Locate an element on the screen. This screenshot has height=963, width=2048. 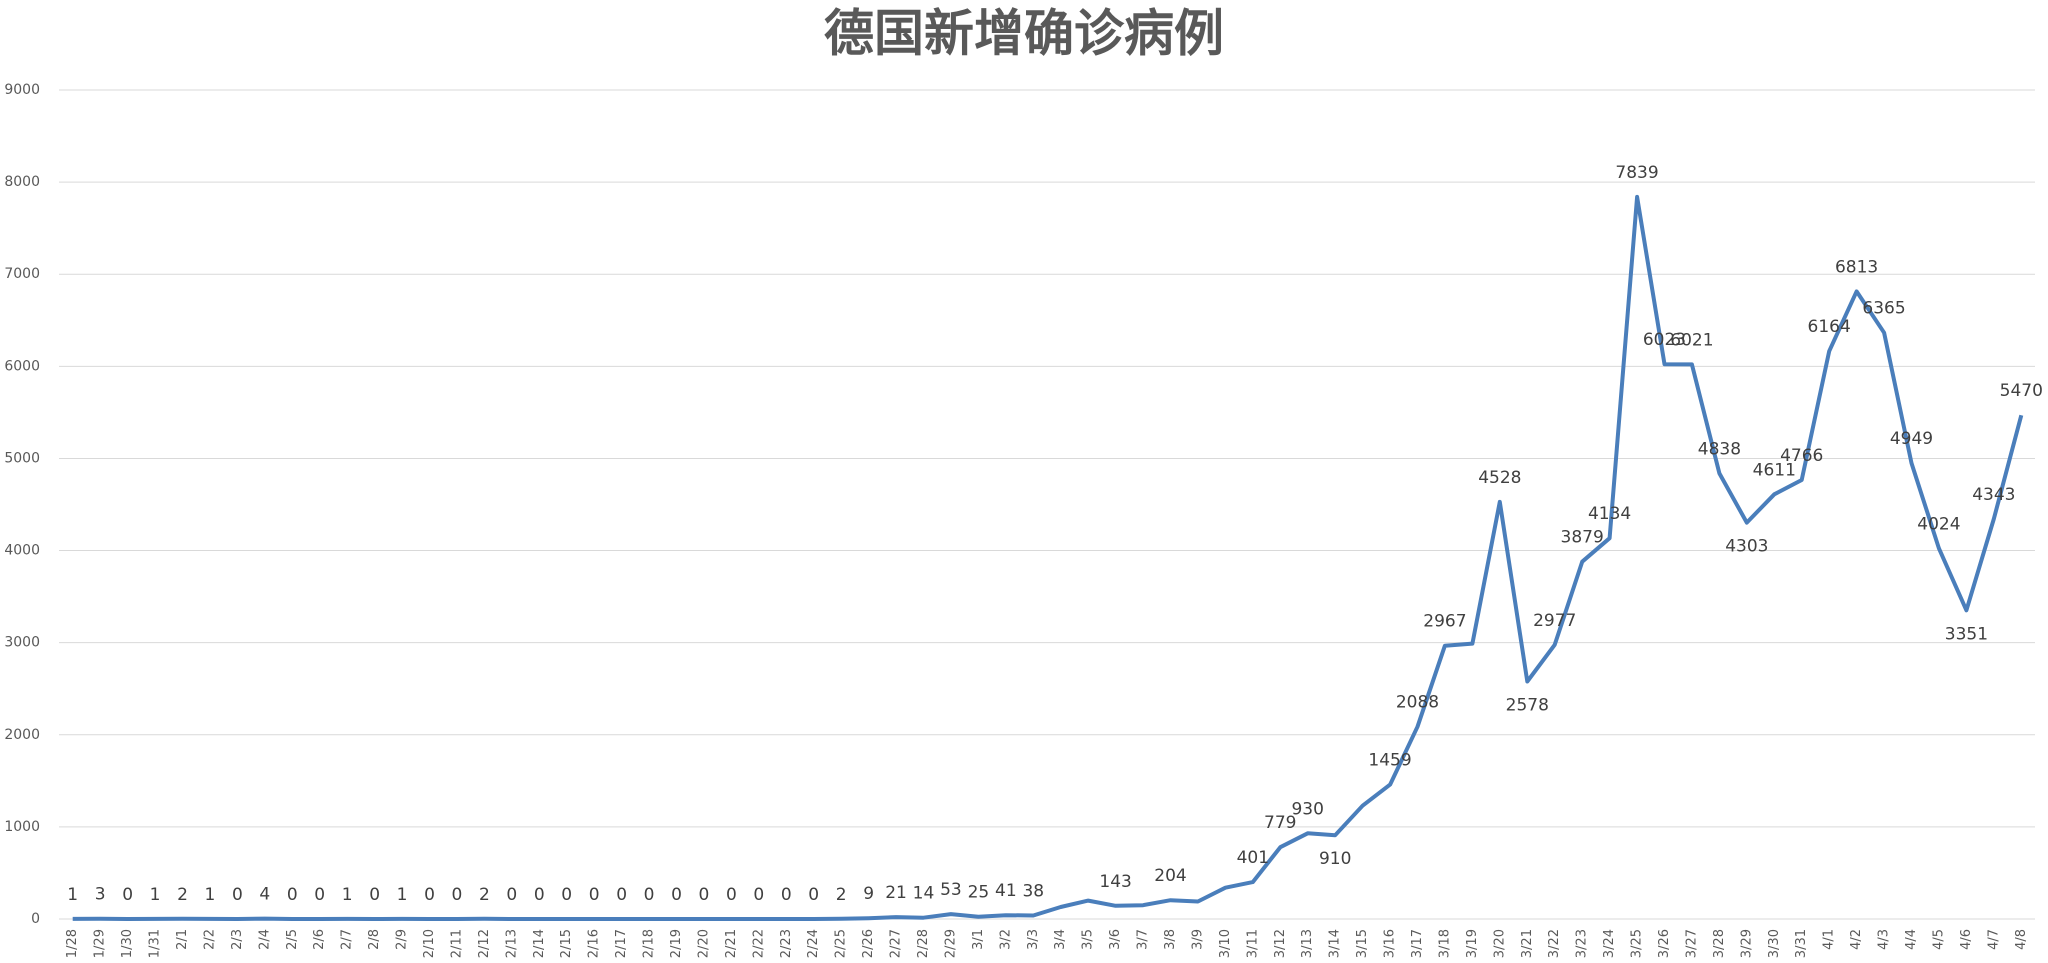
x-tick-label: 3/1 is located at coordinates (978, 939).